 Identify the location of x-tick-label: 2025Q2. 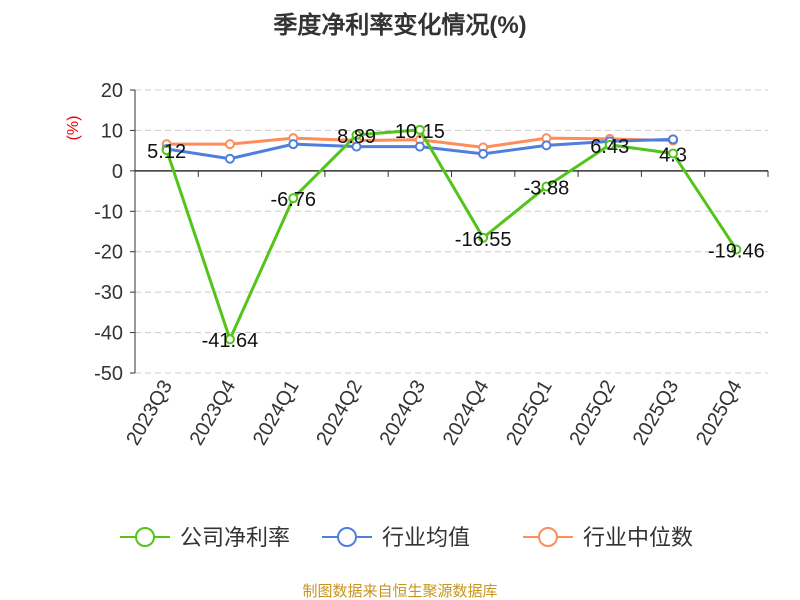
(592, 413).